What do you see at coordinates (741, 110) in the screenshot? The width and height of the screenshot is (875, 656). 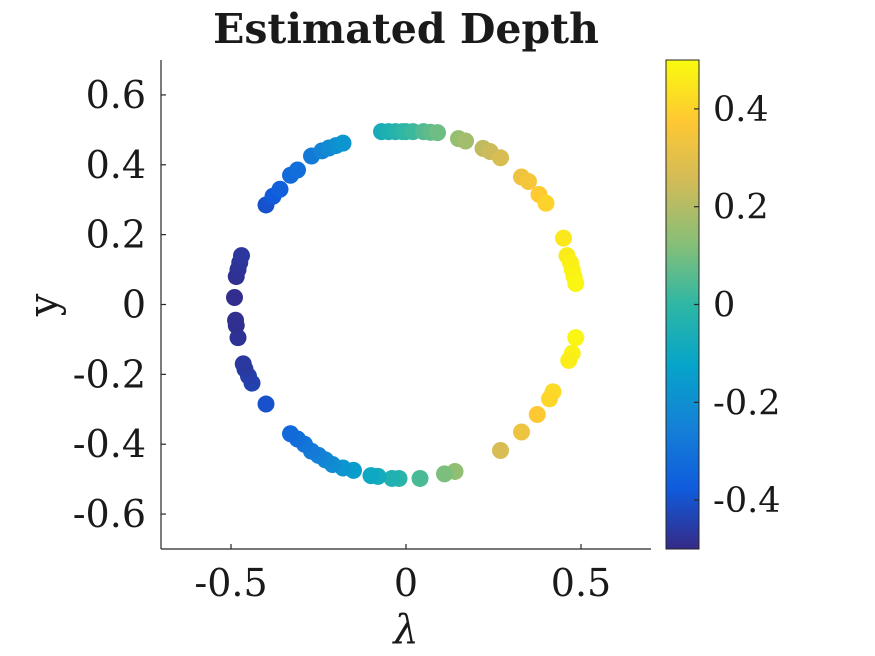 I see `colorbar-tick-label: 0.4` at bounding box center [741, 110].